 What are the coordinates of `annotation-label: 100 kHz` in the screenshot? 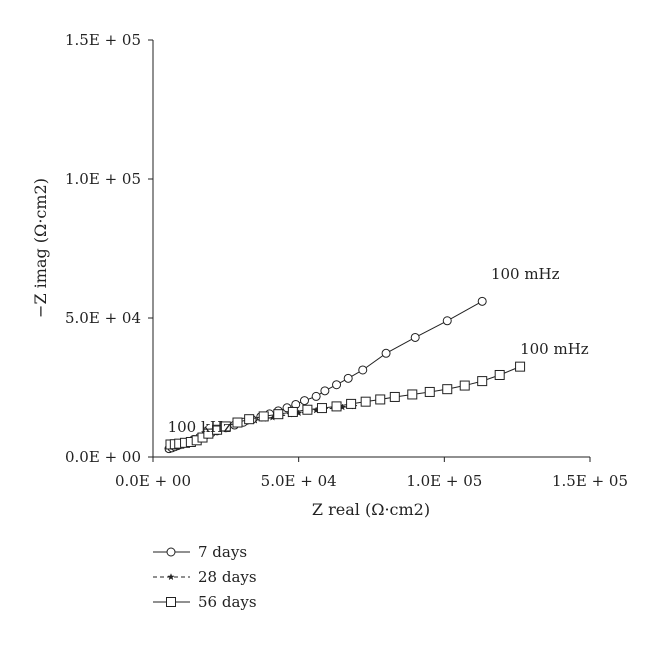 It's located at (200, 427).